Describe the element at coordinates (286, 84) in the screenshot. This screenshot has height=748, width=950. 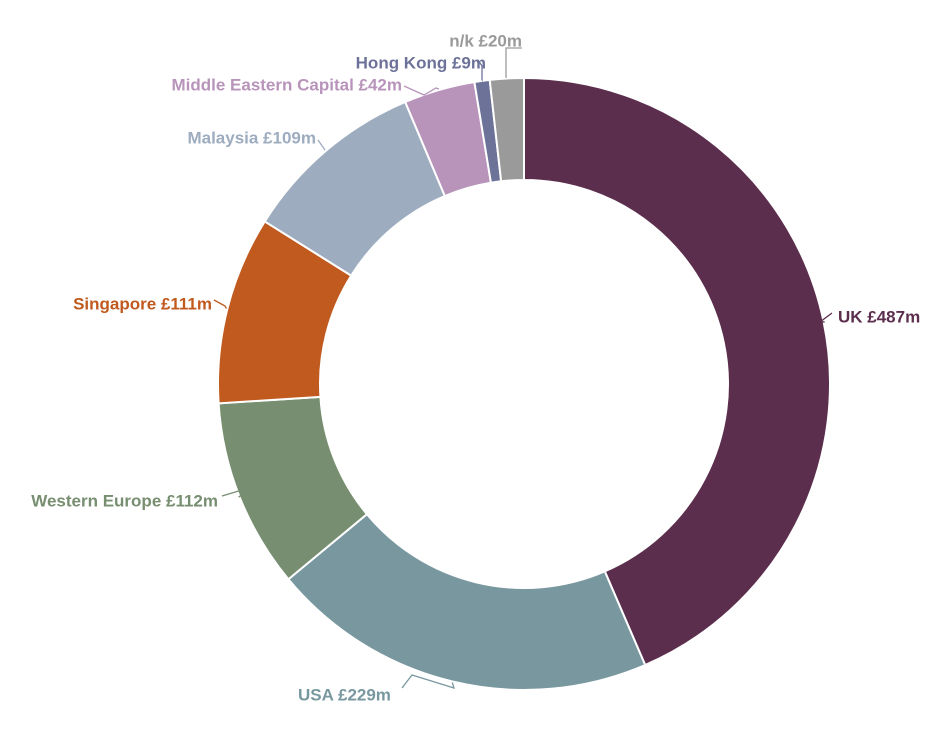
I see `label-middle-eastern-capital: Middle Eastern Capital £42m` at that location.